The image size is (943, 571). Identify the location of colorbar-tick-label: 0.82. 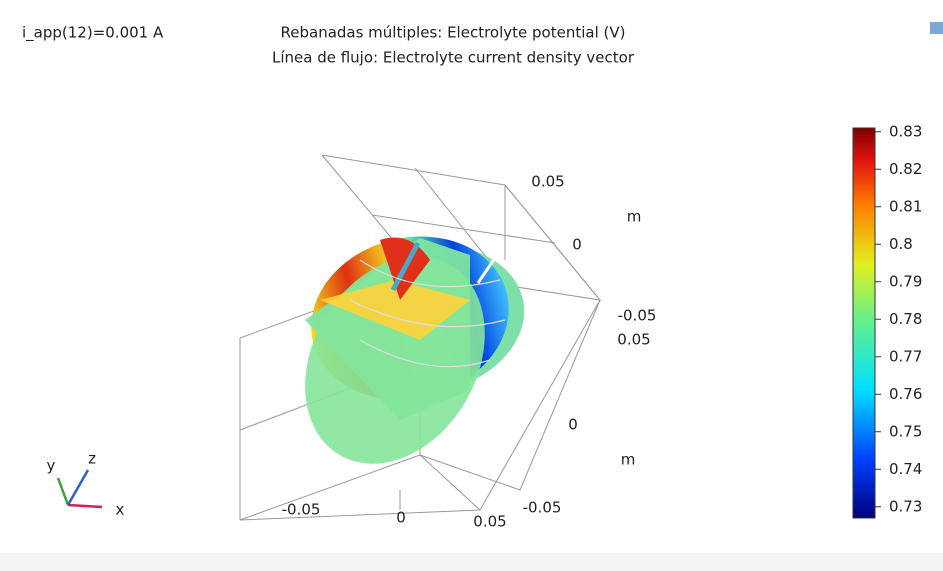
(905, 169).